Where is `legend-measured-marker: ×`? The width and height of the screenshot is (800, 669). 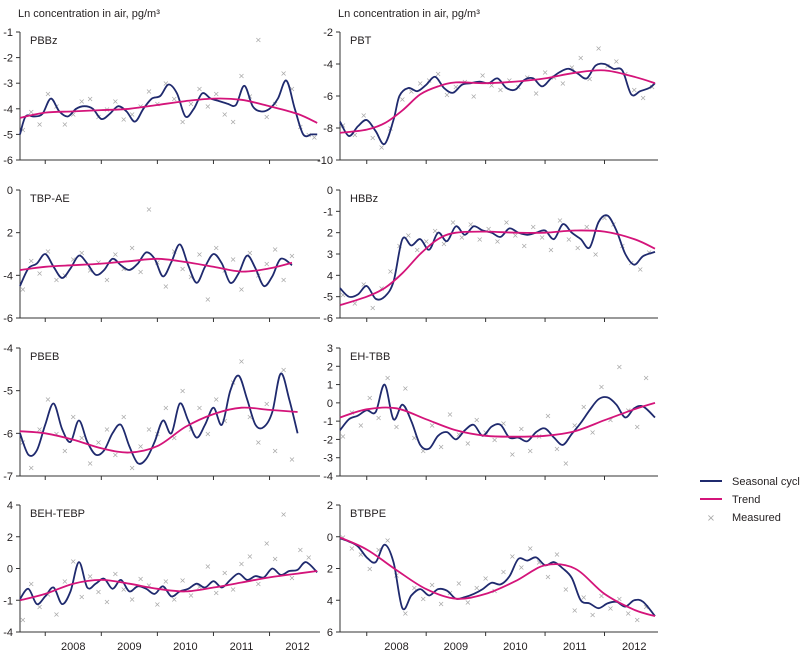 legend-measured-marker: × is located at coordinates (711, 518).